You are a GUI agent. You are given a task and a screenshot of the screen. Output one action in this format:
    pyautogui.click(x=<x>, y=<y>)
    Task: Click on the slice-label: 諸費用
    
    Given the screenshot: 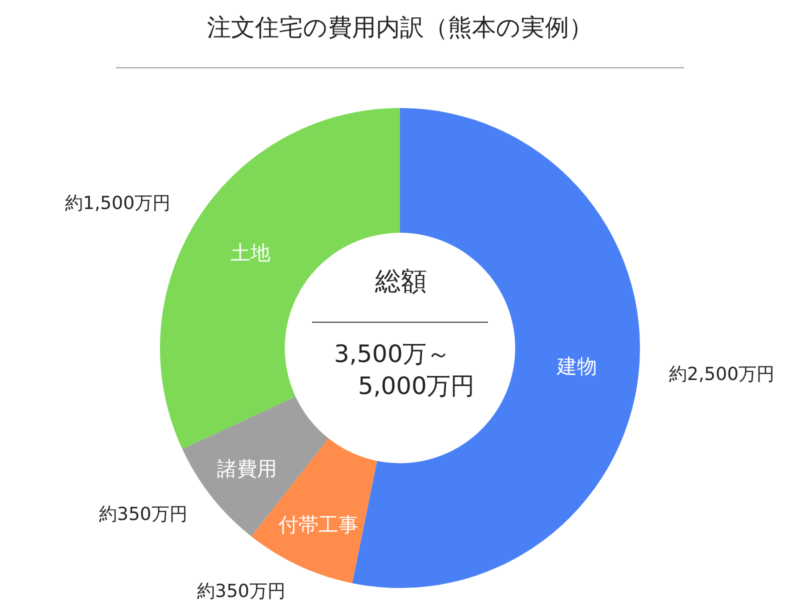 What is the action you would take?
    pyautogui.click(x=247, y=468)
    